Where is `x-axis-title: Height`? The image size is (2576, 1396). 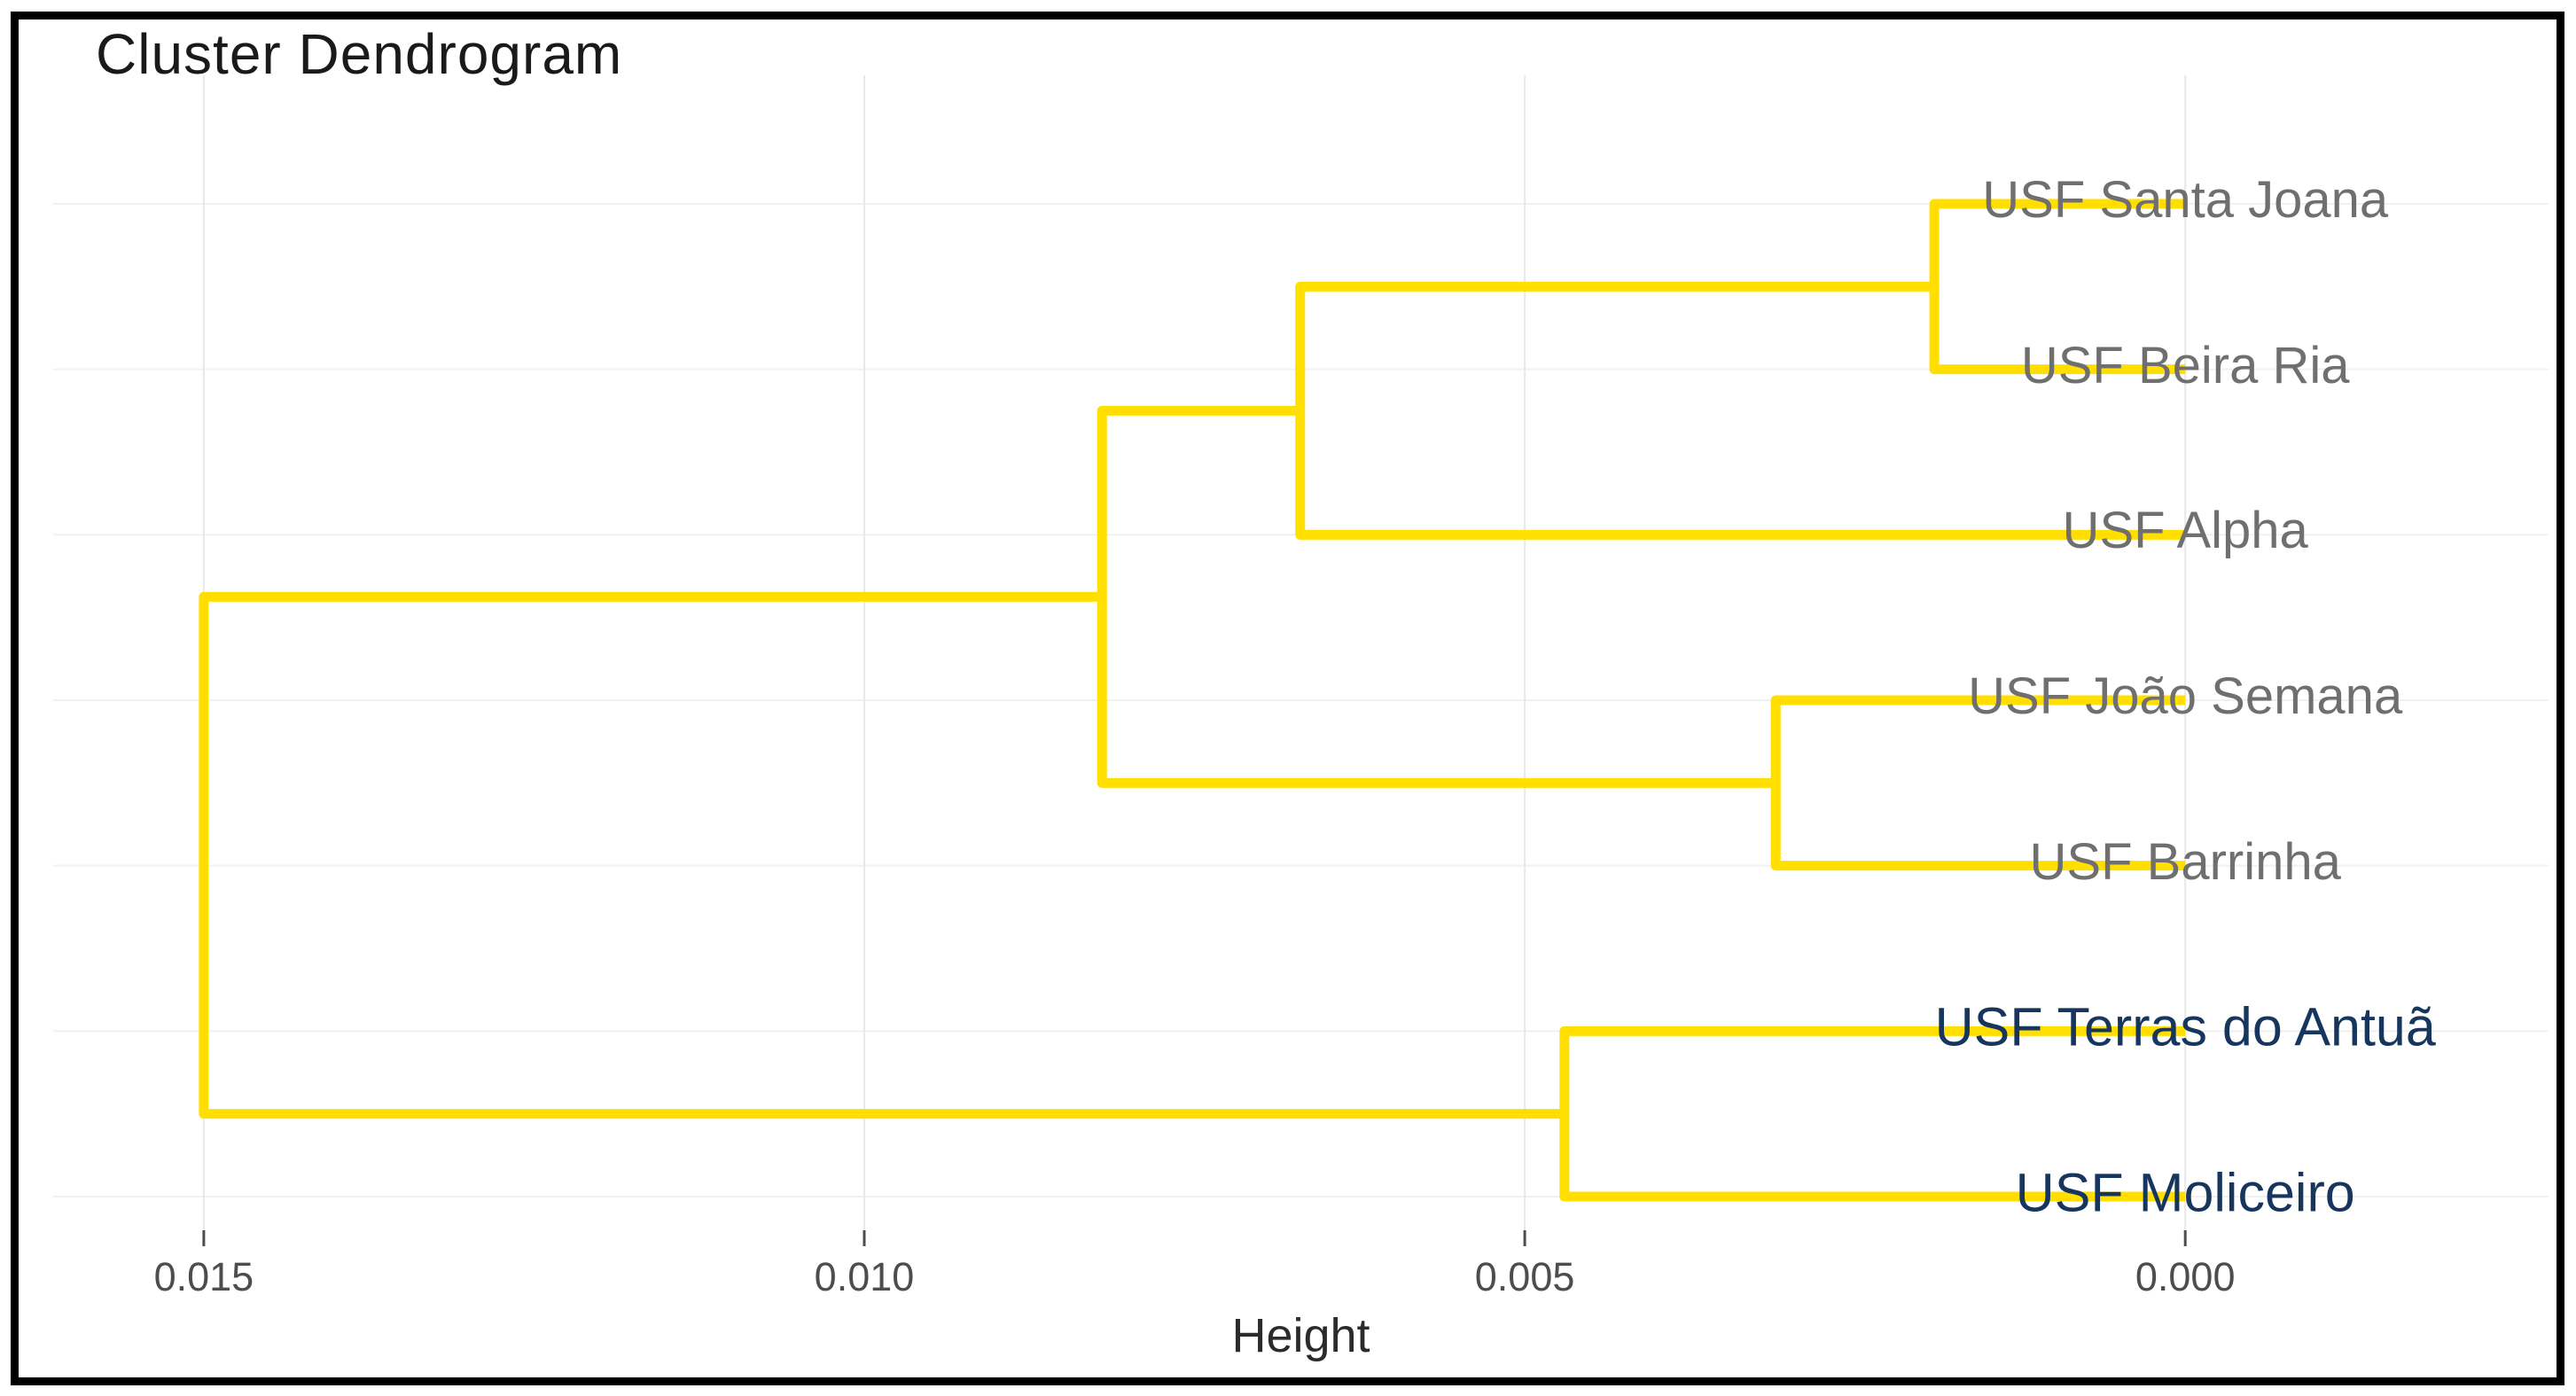
x-axis-title: Height is located at coordinates (1300, 1335).